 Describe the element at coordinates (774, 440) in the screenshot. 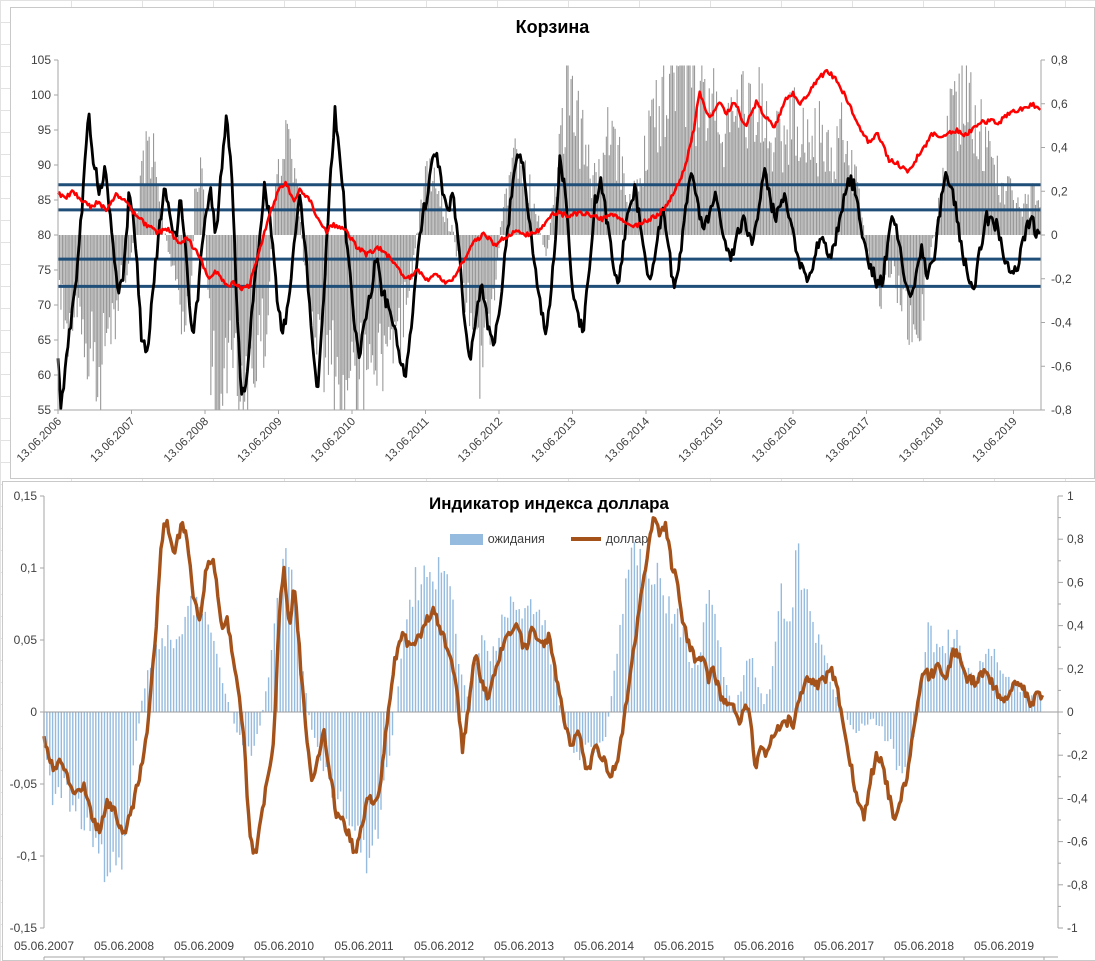

I see `axis-tick-label: 13.06.2016` at that location.